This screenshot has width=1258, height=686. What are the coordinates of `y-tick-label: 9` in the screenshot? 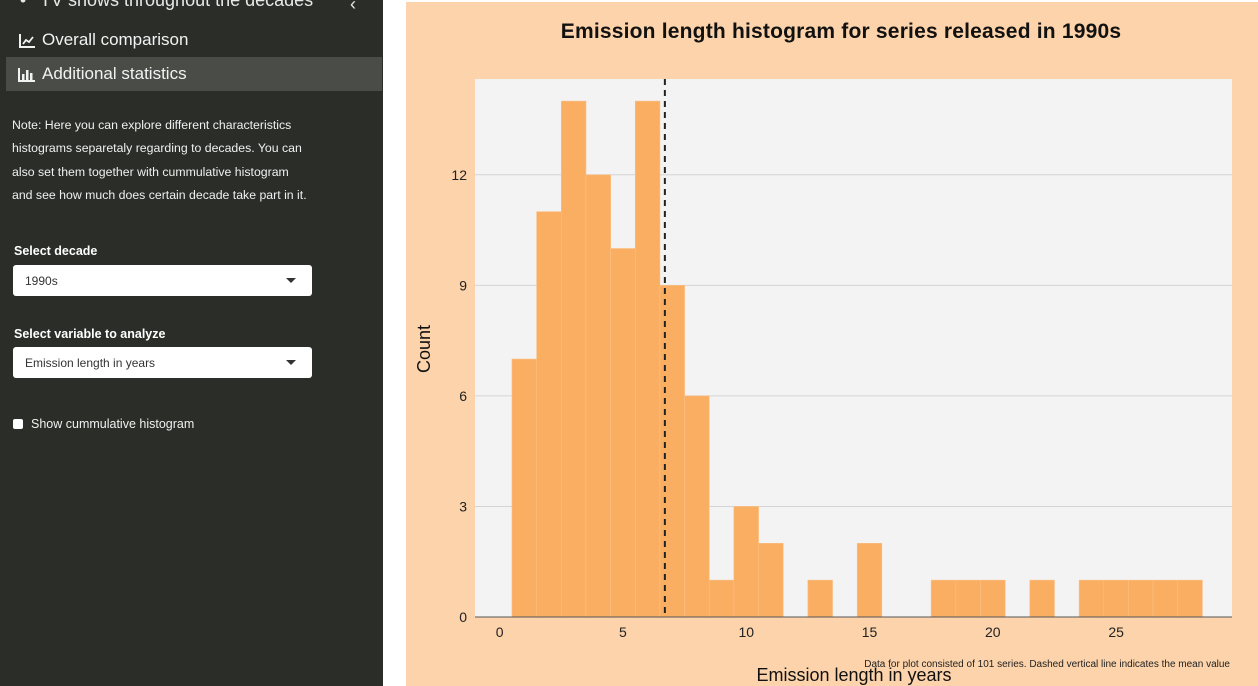 It's located at (463, 285).